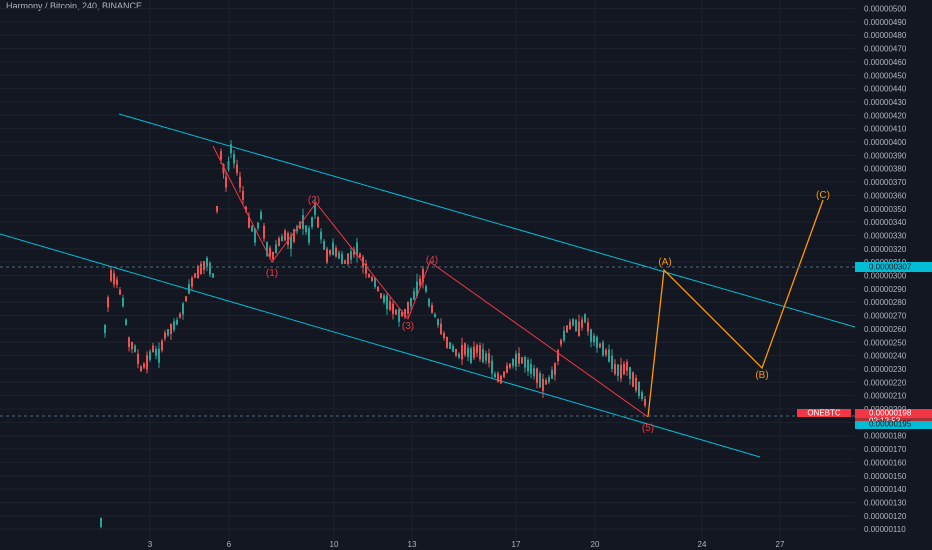 Image resolution: width=932 pixels, height=550 pixels. Describe the element at coordinates (885, 35) in the screenshot. I see `price-tick-label: 0.00000480` at that location.